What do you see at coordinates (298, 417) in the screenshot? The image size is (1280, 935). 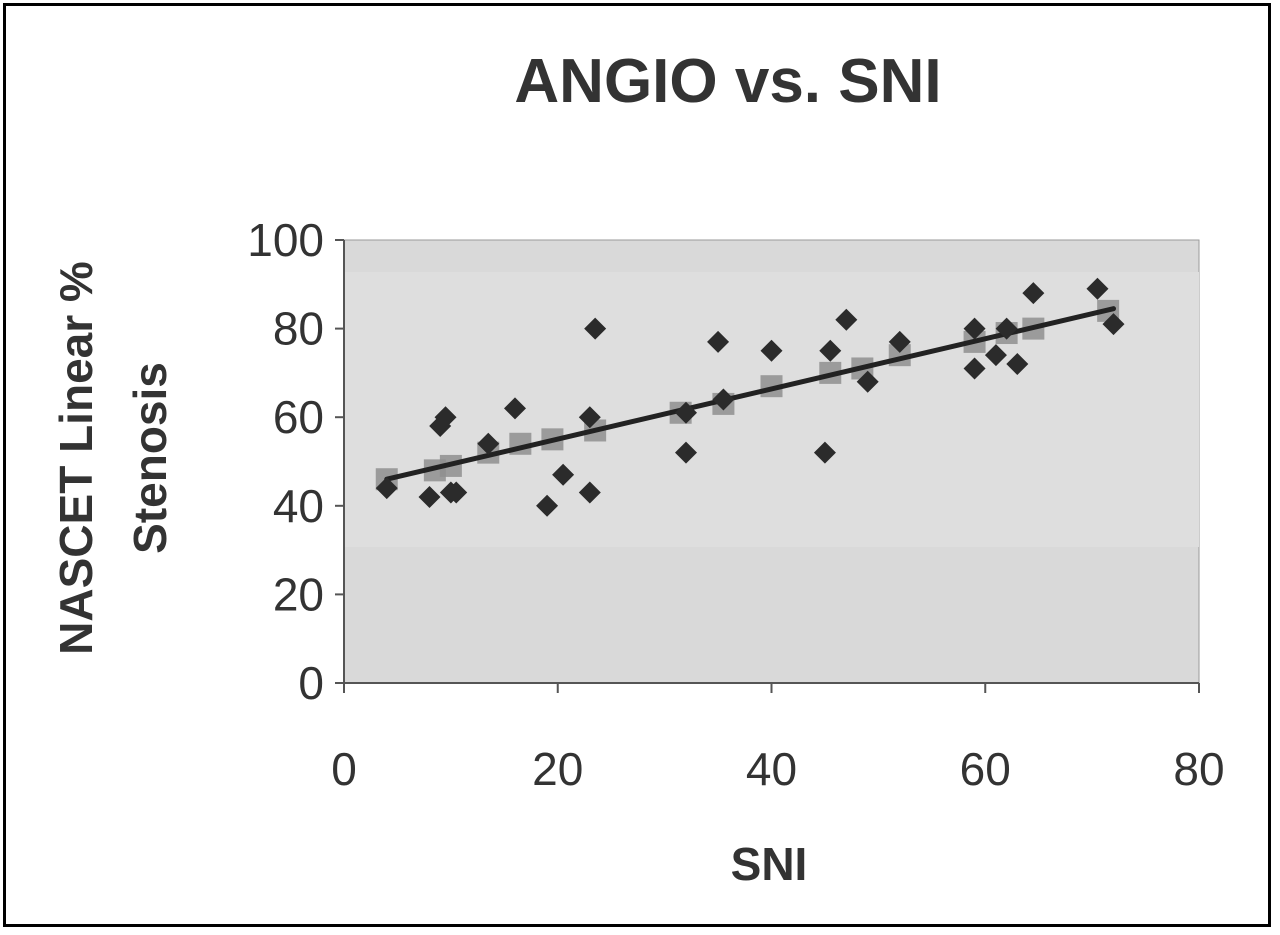 I see `y-tick-label: 60` at bounding box center [298, 417].